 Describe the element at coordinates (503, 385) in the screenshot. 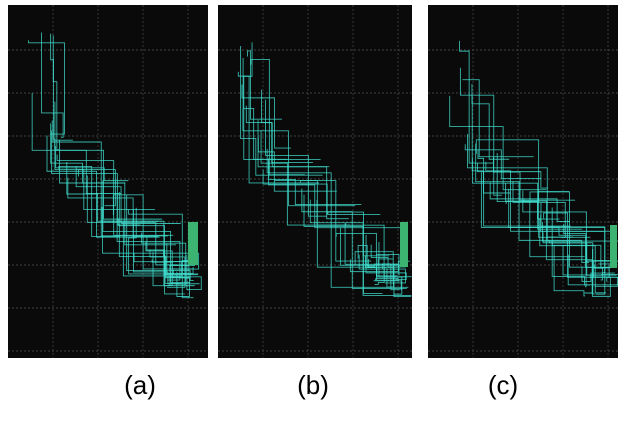

I see `panel-label: (c)` at that location.